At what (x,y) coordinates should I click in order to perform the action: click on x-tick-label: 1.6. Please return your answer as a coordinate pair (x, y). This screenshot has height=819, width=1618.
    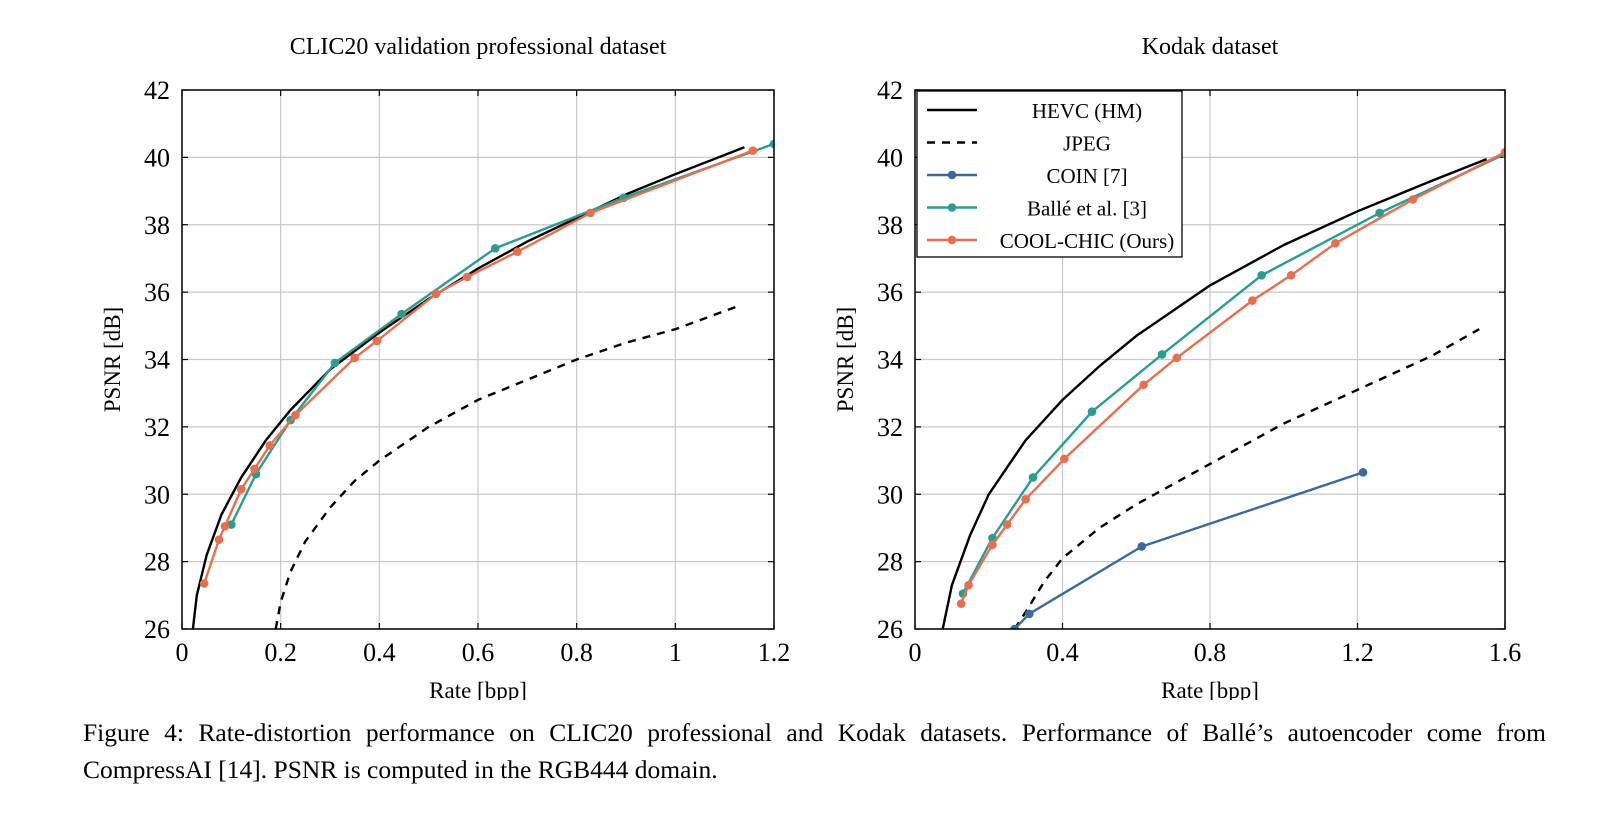
    Looking at the image, I should click on (1505, 652).